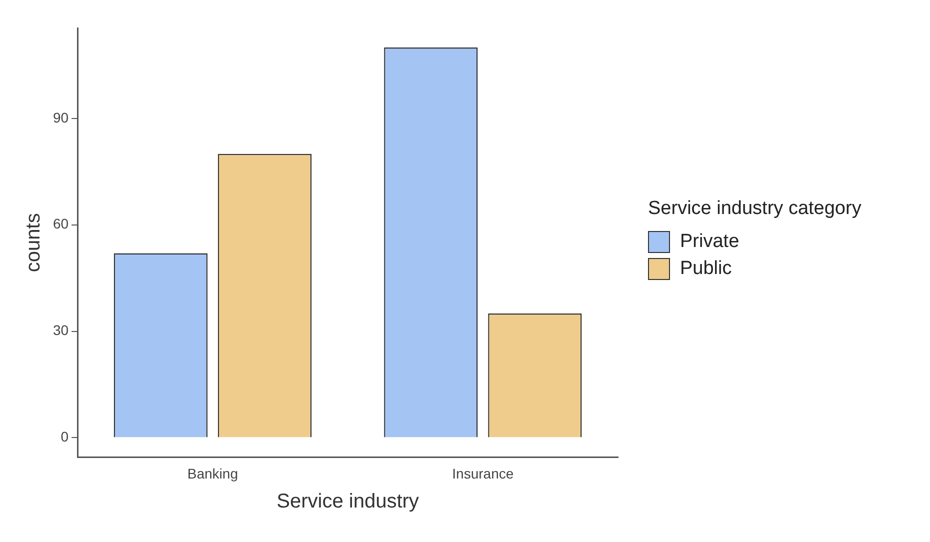 The image size is (930, 542). I want to click on x-tick-label: Insurance, so click(483, 473).